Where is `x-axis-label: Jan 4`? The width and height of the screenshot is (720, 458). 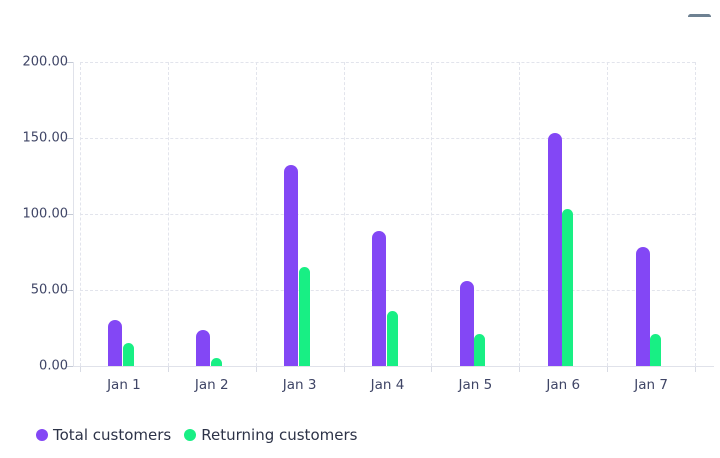
x-axis-label: Jan 4 is located at coordinates (387, 385).